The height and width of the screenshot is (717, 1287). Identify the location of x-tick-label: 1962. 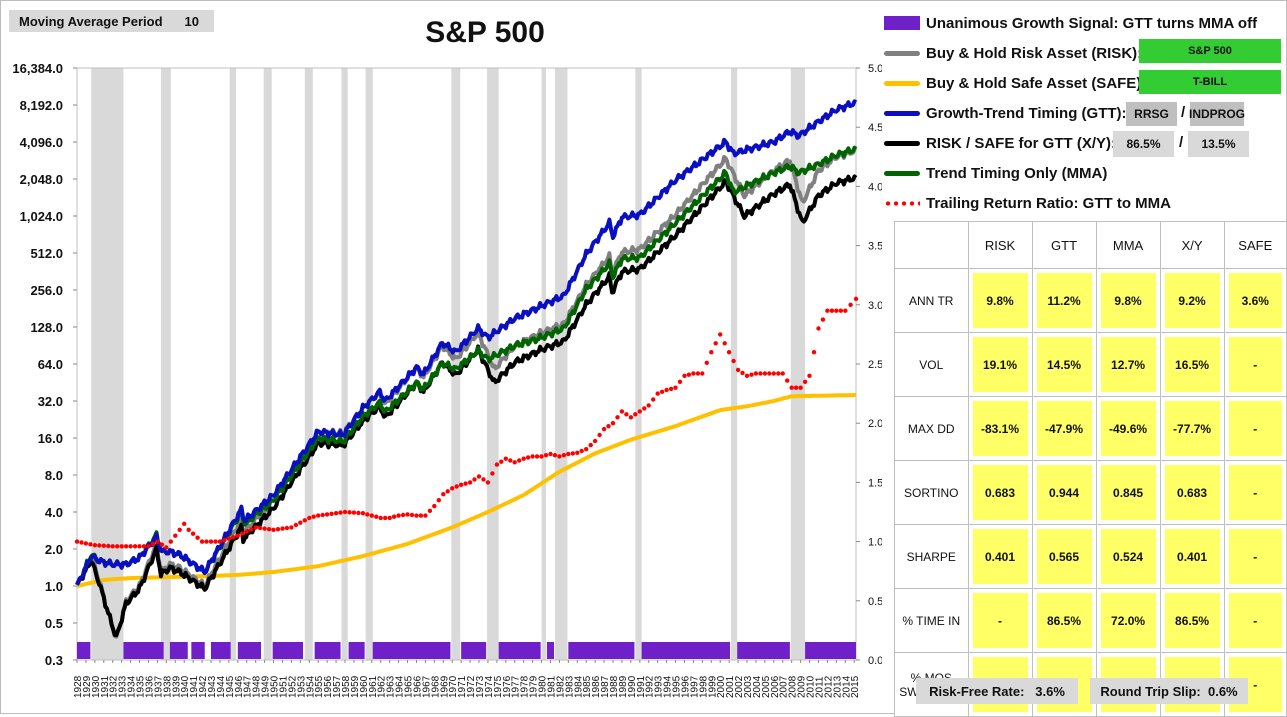
(382, 686).